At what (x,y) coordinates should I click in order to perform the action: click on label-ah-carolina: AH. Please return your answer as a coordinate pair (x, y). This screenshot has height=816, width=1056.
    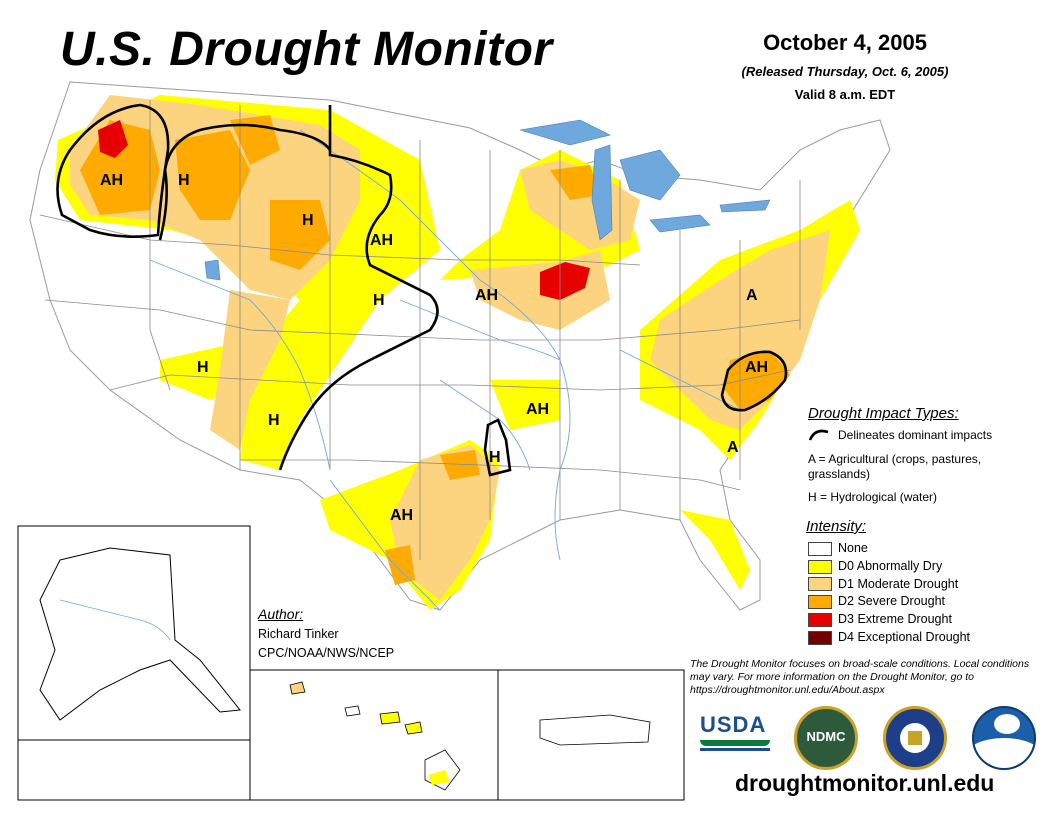
    Looking at the image, I should click on (756, 367).